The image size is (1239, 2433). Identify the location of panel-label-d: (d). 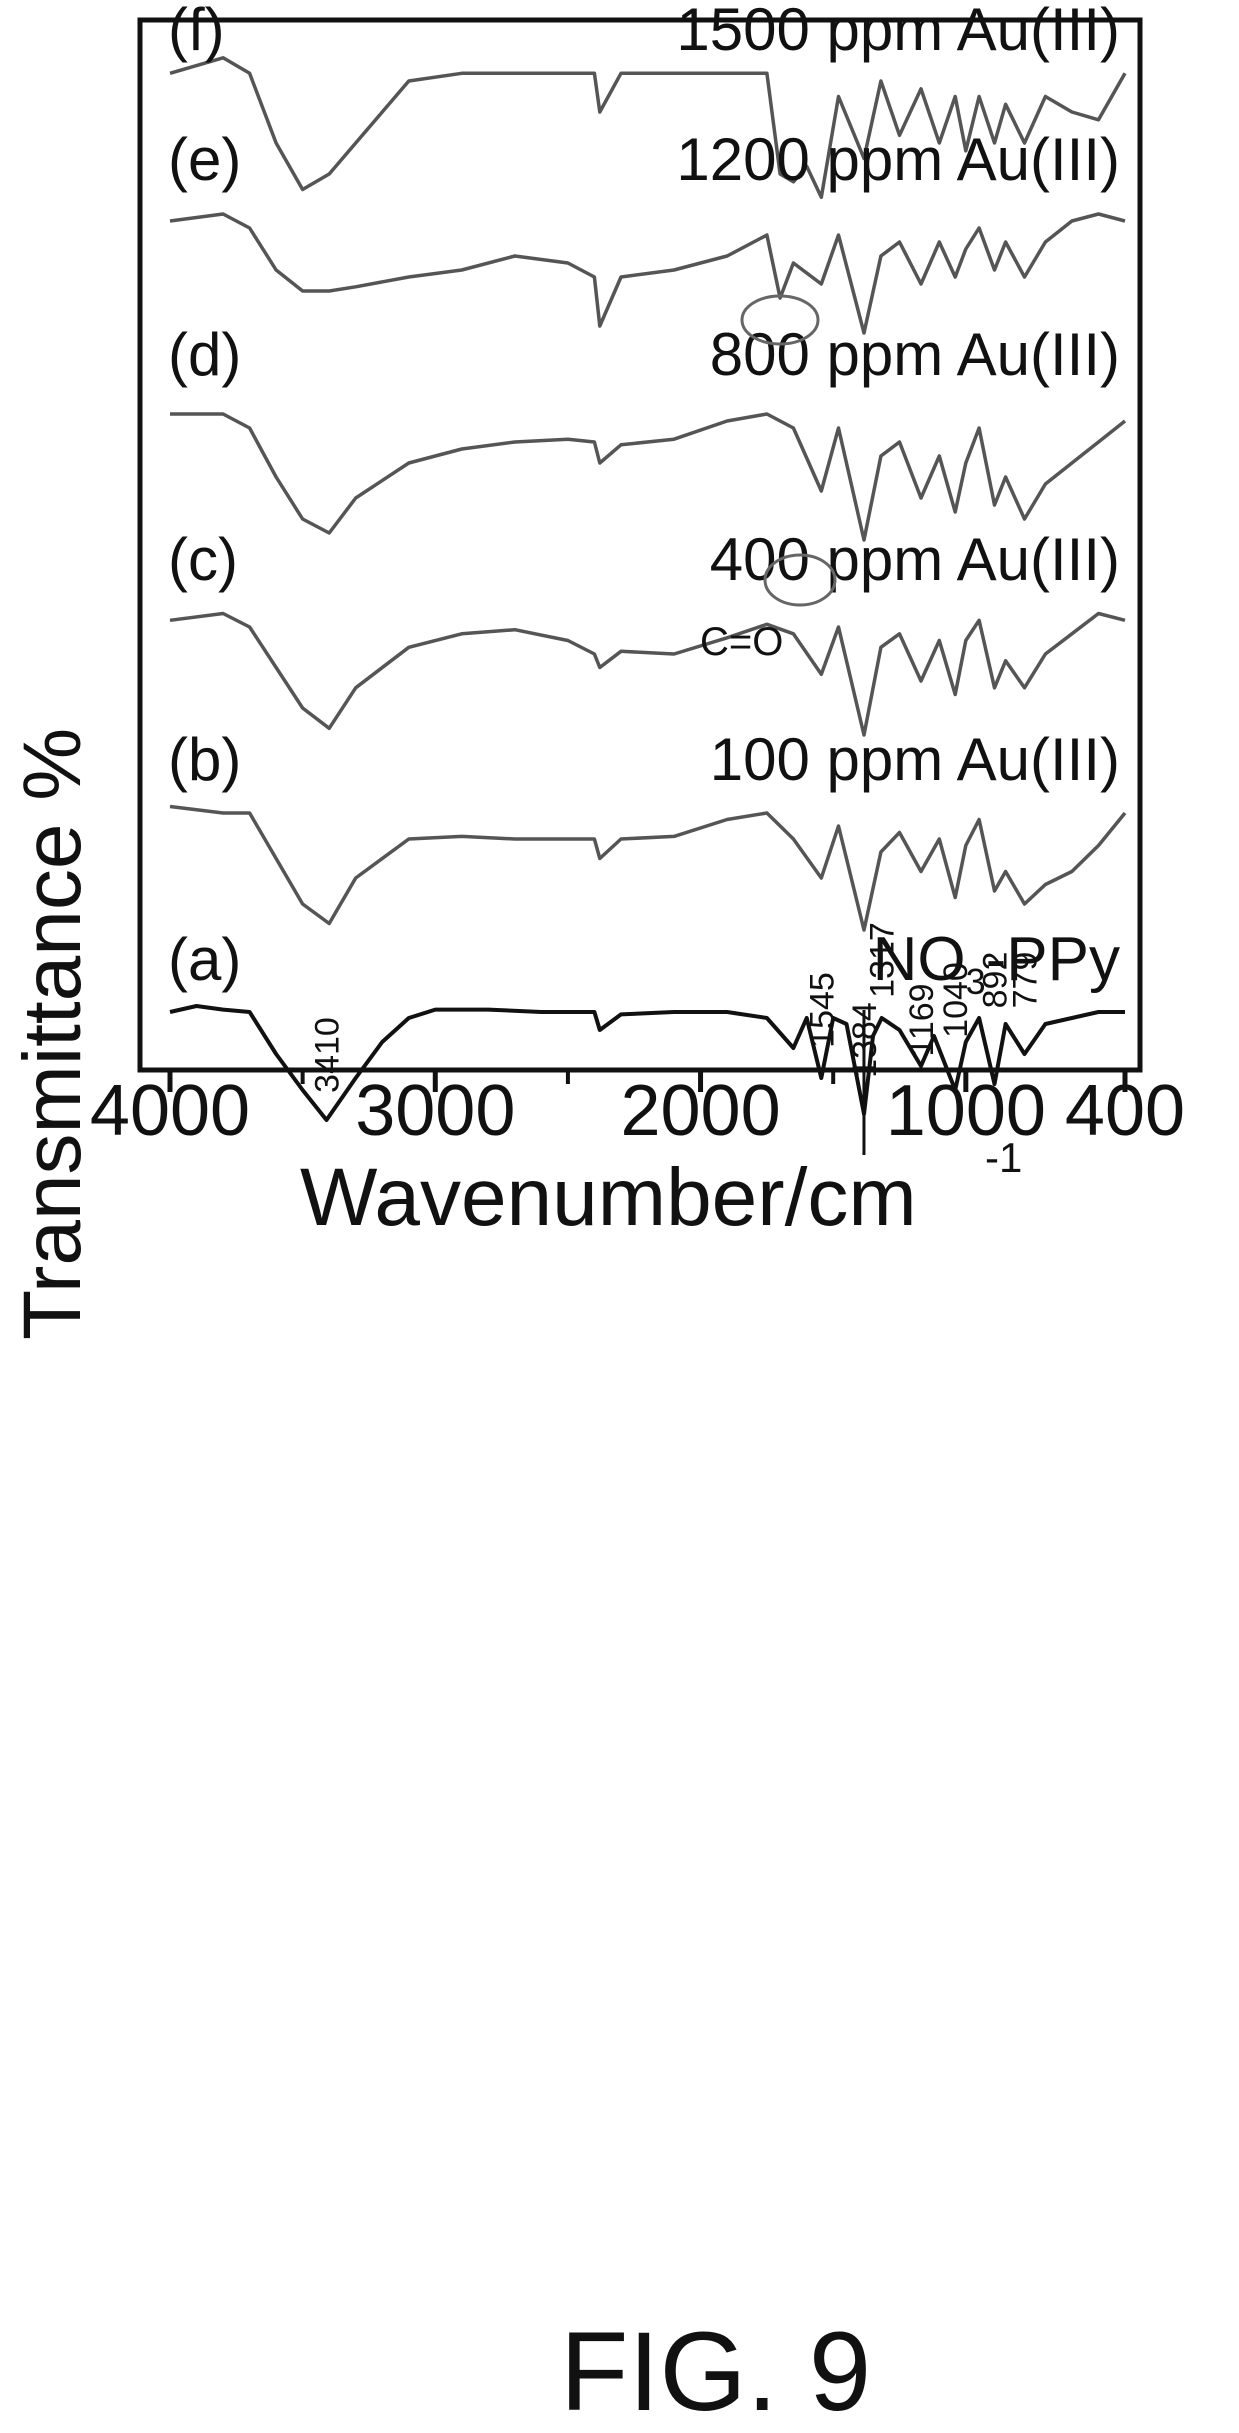
(204, 354).